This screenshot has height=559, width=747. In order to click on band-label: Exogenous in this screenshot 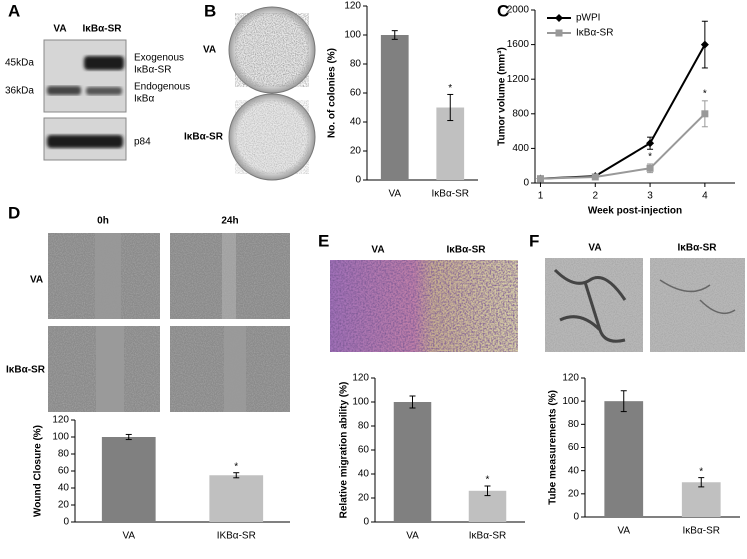, I will do `click(159, 58)`.